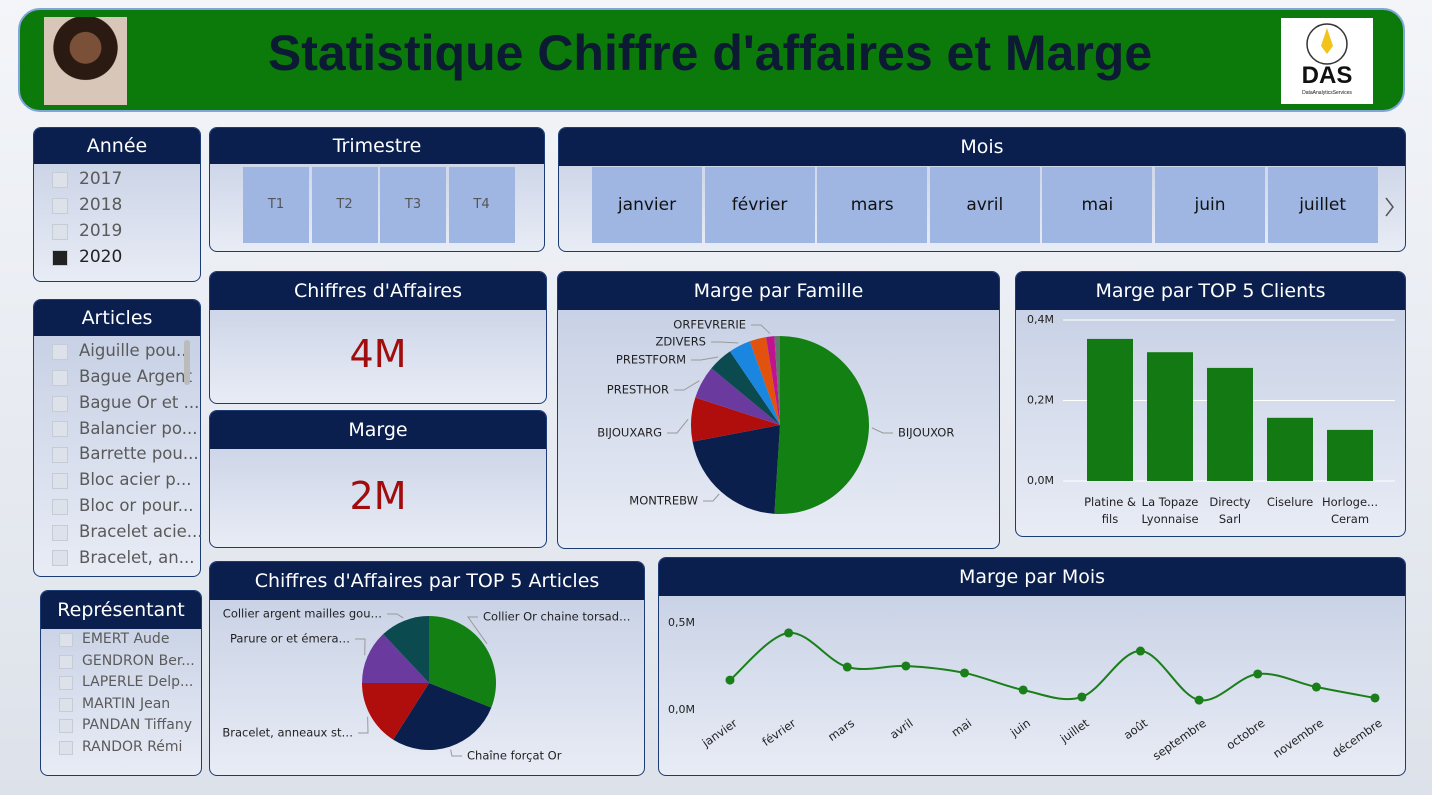  What do you see at coordinates (1170, 510) in the screenshot?
I see `x-tick-label: La Topaze Lyonnaise` at bounding box center [1170, 510].